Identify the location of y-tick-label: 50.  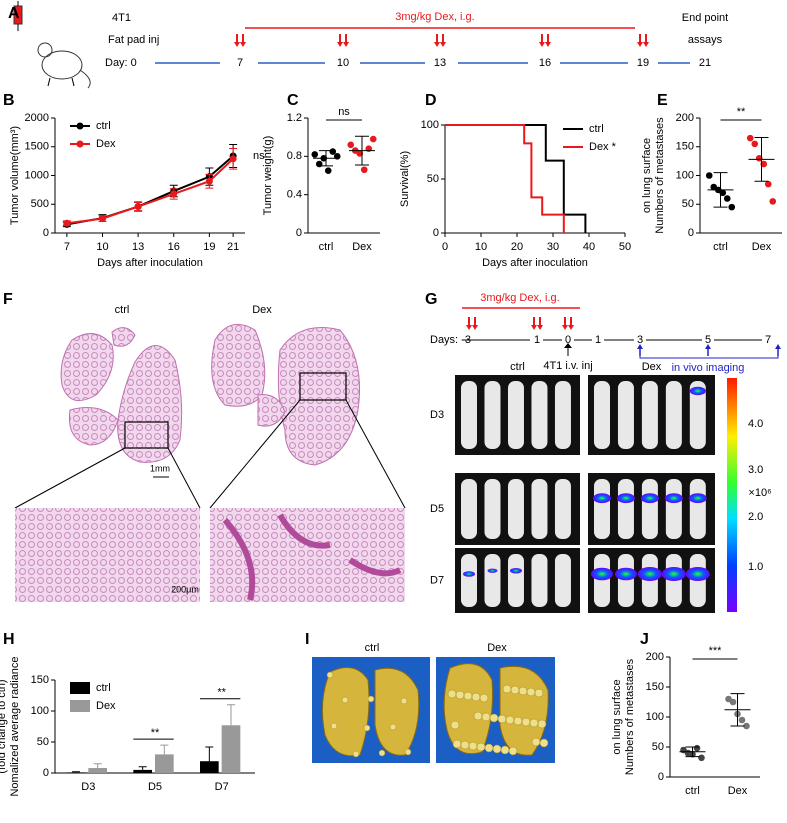
(688, 204).